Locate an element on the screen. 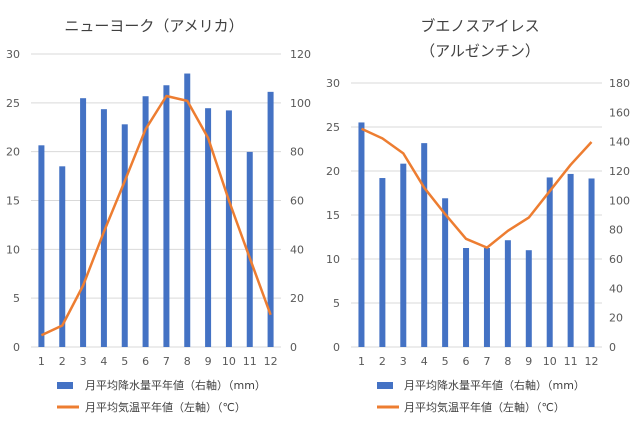 The height and width of the screenshot is (431, 640). temperature-line is located at coordinates (476, 188).